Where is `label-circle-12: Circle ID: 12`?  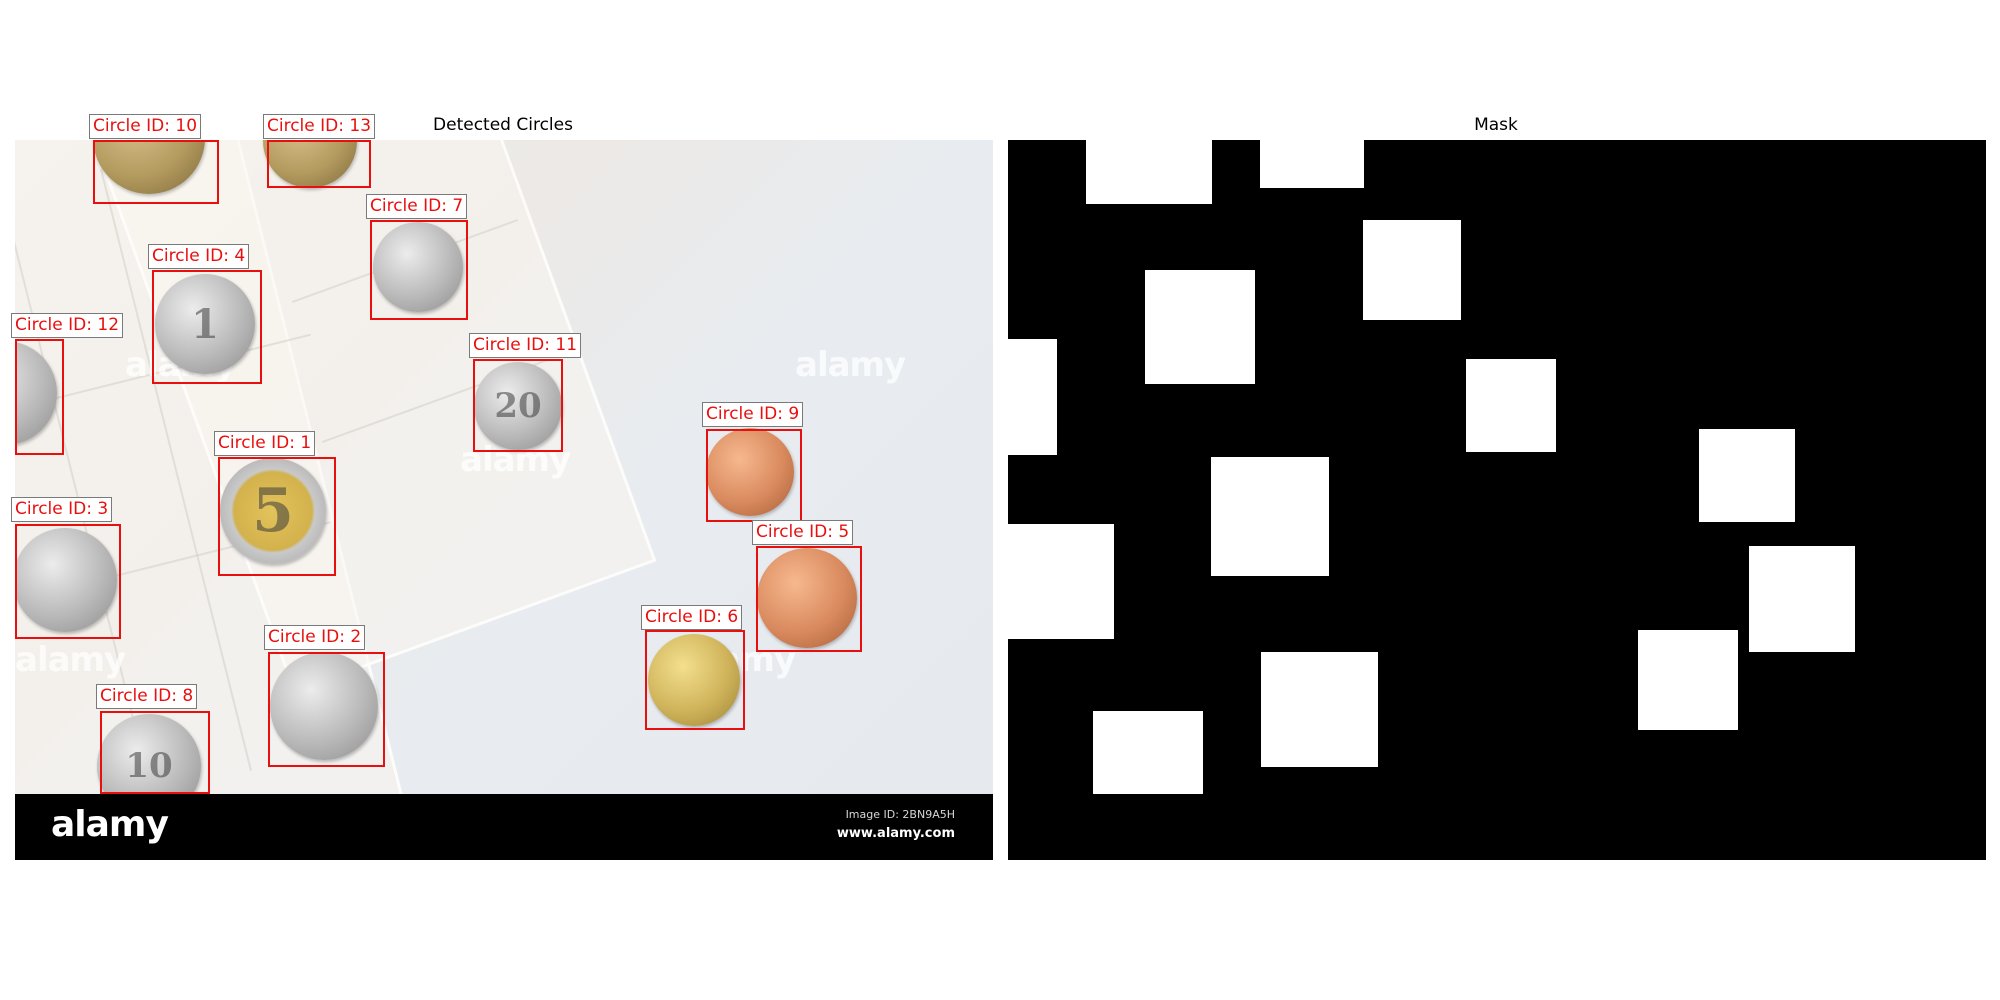
label-circle-12: Circle ID: 12 is located at coordinates (67, 325).